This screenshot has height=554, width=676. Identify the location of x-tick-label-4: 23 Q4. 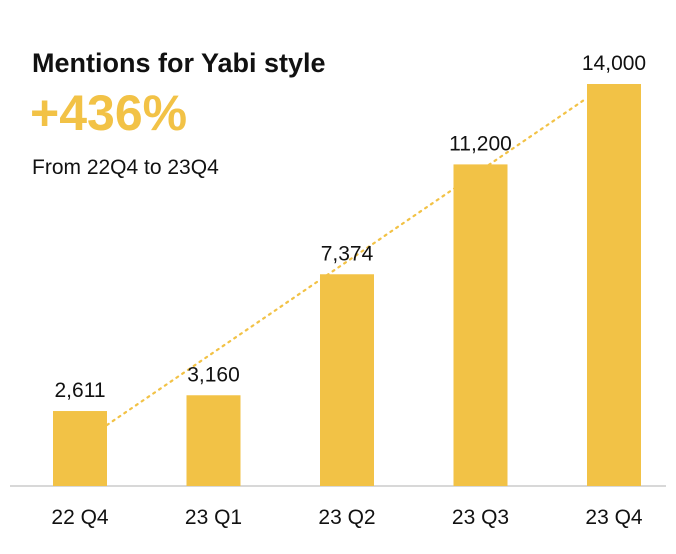
(614, 517).